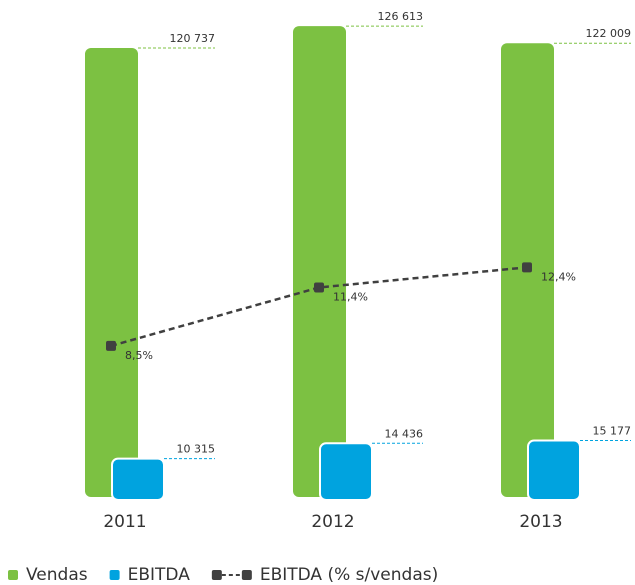  I want to click on line, so click(319, 307).